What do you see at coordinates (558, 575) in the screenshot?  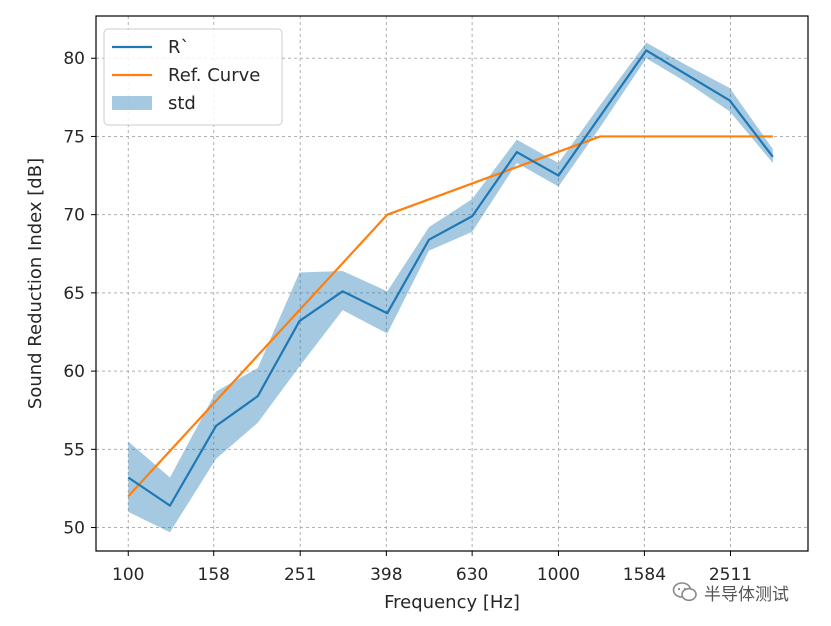 I see `x-tick-label: 1000` at bounding box center [558, 575].